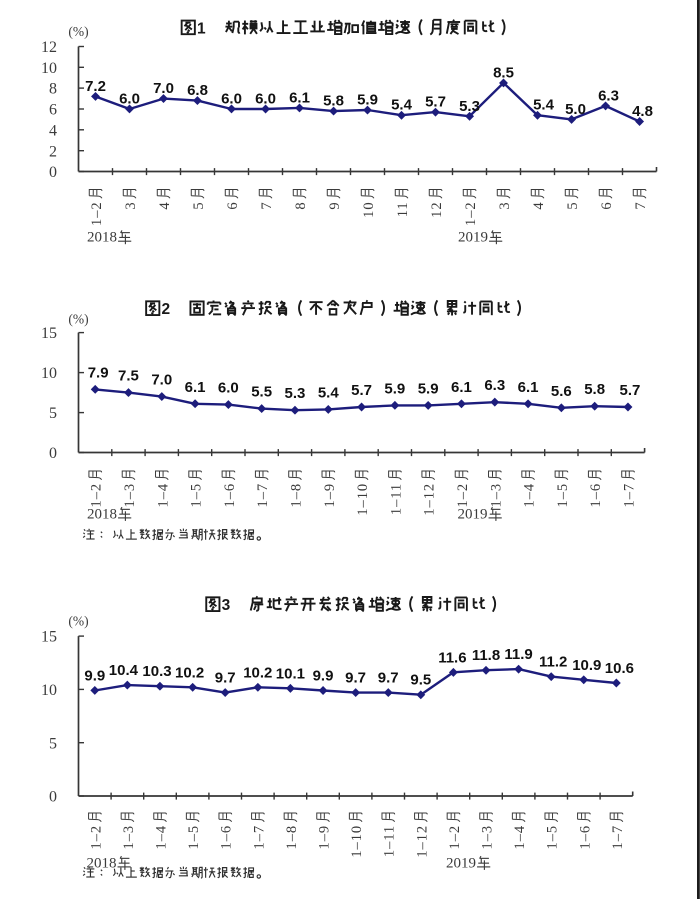  I want to click on svg-text: 10.6, so click(619, 668).